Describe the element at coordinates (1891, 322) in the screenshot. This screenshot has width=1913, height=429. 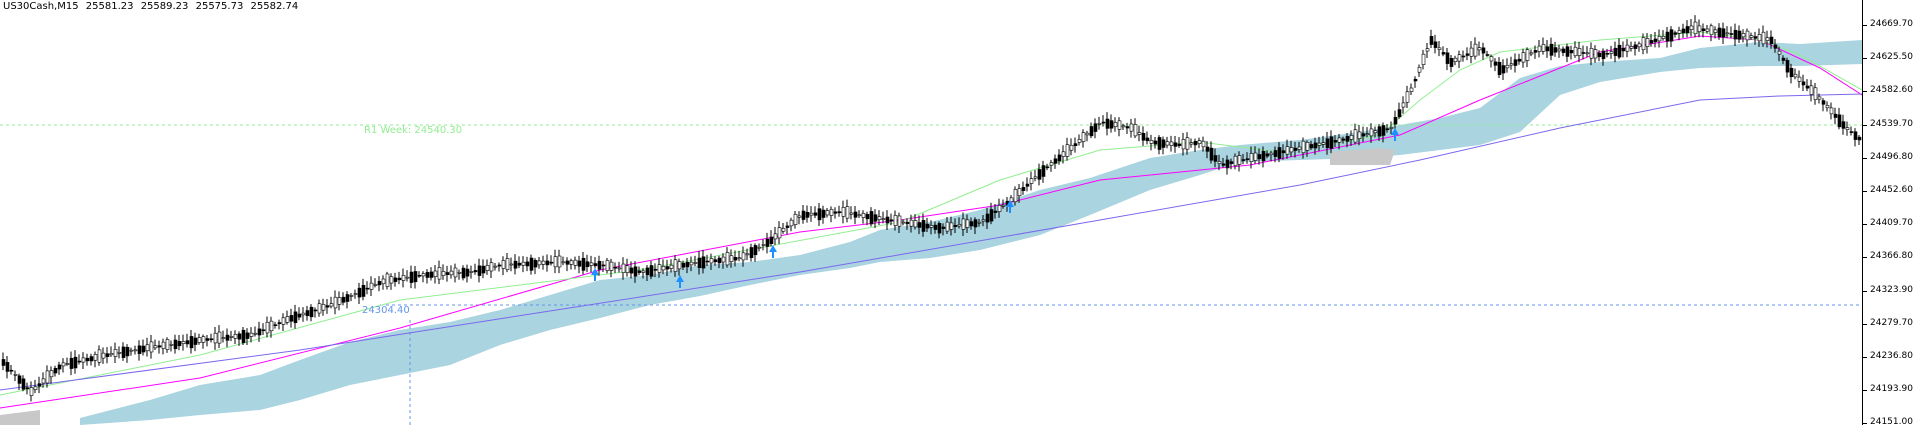
I see `price-tick-label: 24279.70` at that location.